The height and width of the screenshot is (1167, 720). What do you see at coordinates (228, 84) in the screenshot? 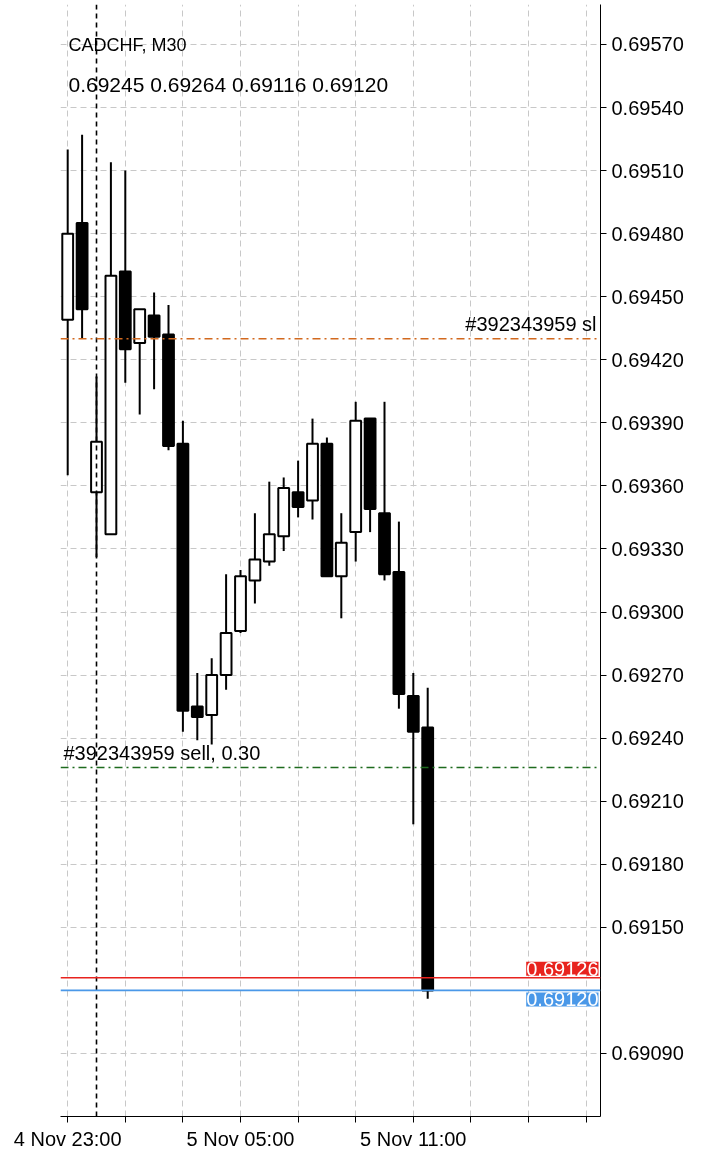
I see `annotation: 0.69245 0.69264 0.69116 0.69120` at bounding box center [228, 84].